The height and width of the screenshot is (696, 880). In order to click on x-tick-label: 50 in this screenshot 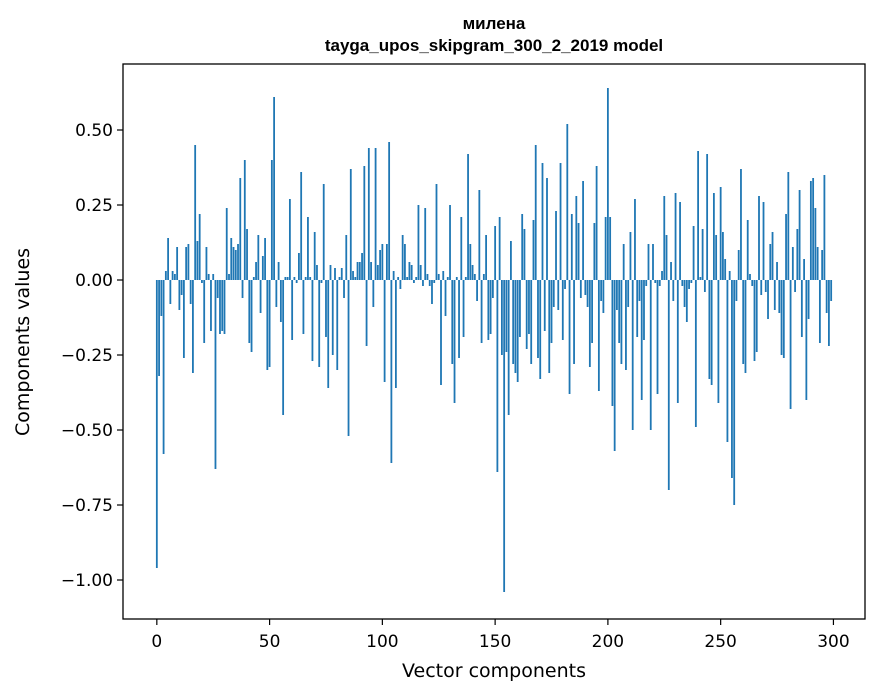, I will do `click(270, 642)`.